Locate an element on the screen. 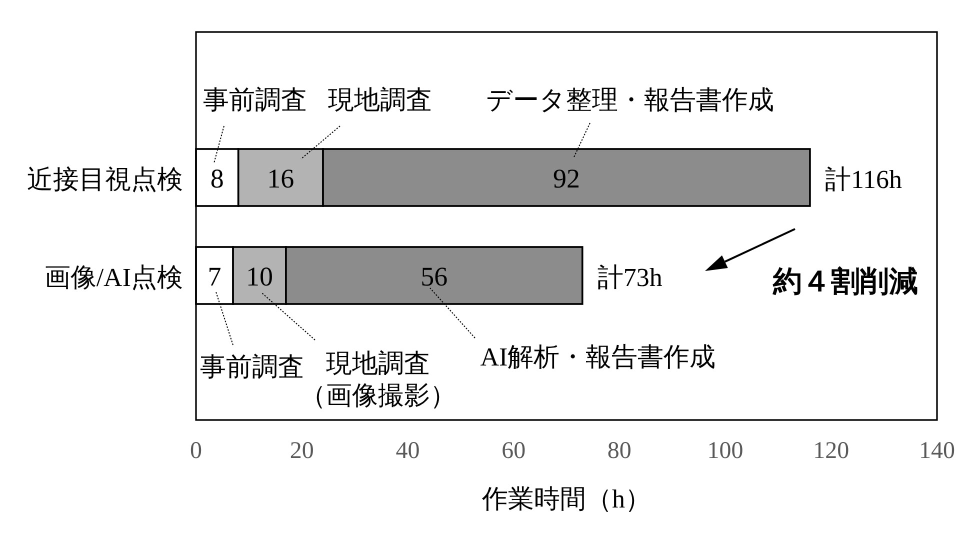 This screenshot has width=975, height=540. data-label: 8 is located at coordinates (217, 179).